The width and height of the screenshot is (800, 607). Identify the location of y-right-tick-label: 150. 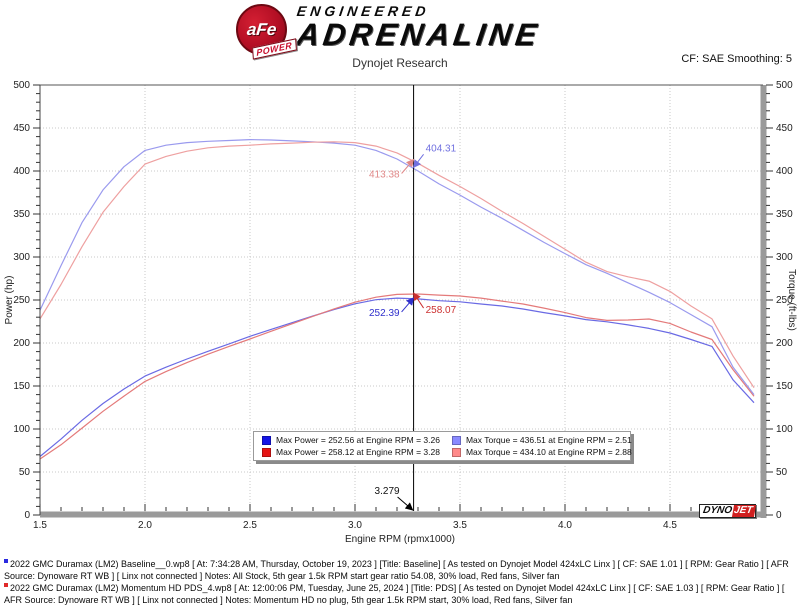
(784, 386).